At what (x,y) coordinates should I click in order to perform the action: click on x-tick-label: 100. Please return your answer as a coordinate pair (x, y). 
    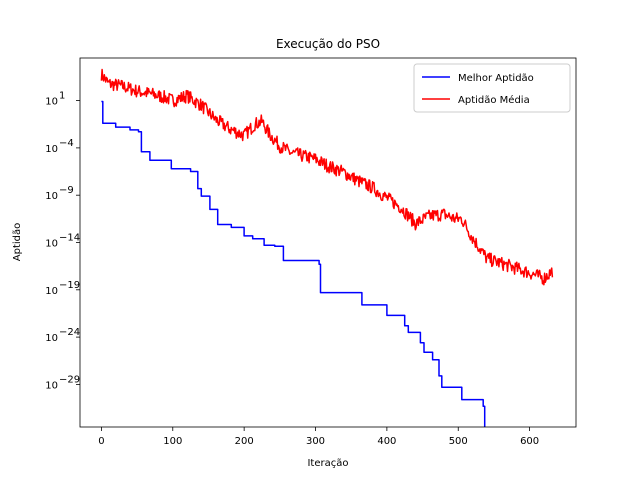
    Looking at the image, I should click on (172, 441).